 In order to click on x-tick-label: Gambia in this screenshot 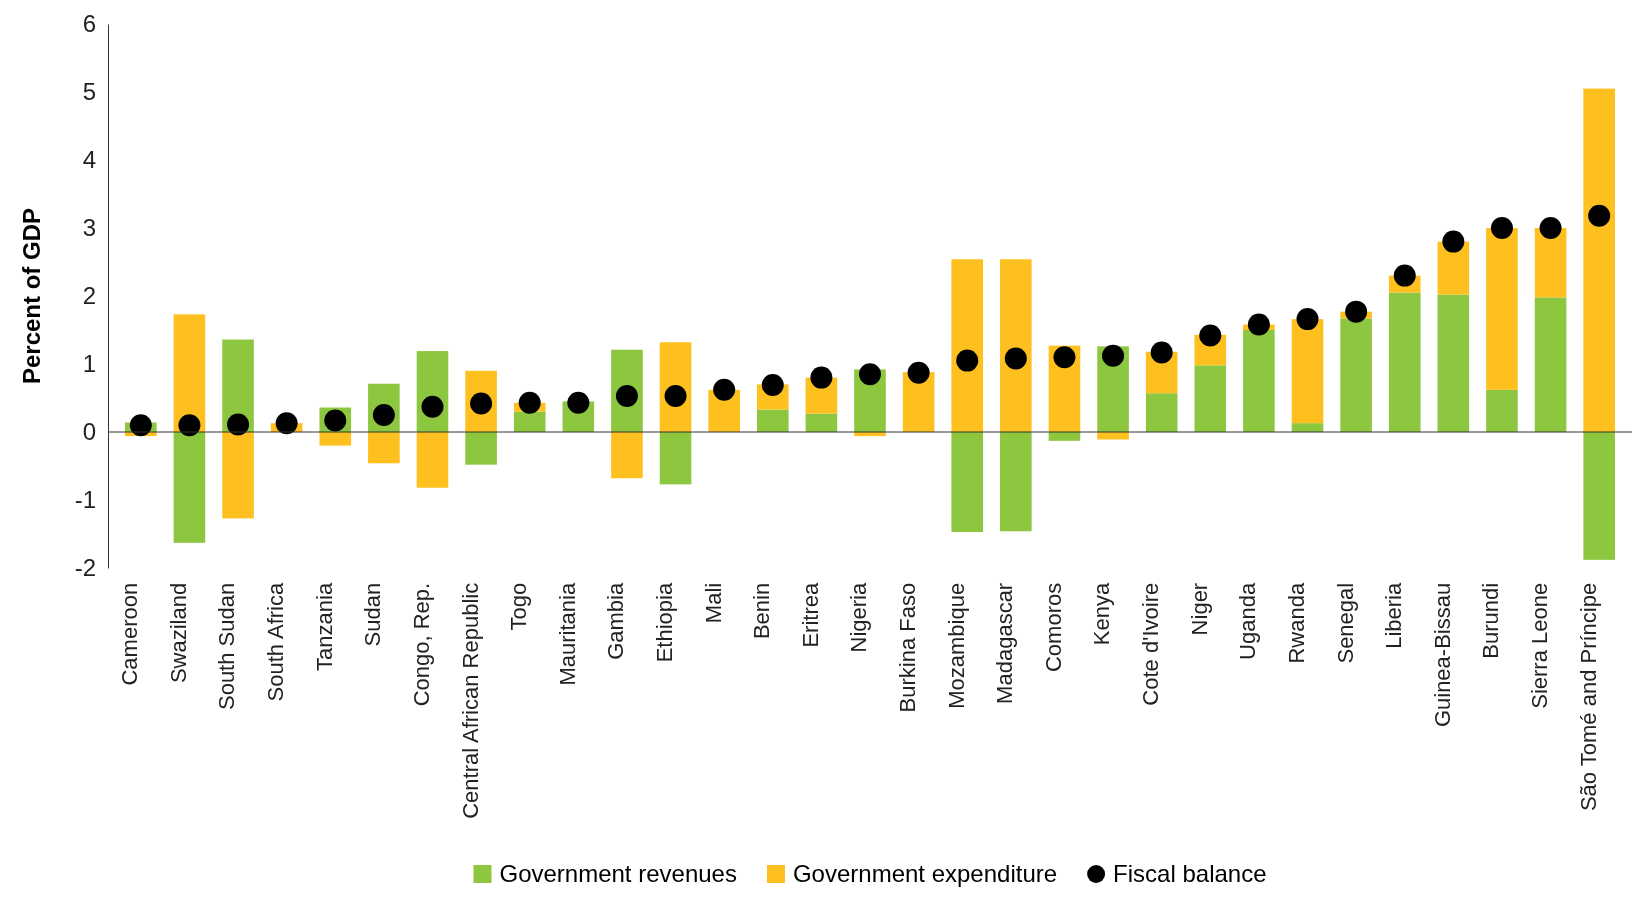, I will do `click(616, 621)`.